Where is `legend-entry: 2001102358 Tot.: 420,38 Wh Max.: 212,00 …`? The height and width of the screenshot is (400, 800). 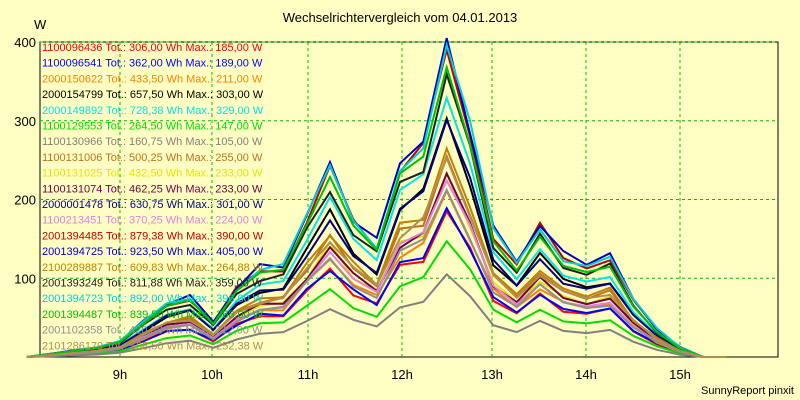 legend-entry: 2001102358 Tot.: 420,38 Wh Max.: 212,00 … is located at coordinates (152, 331).